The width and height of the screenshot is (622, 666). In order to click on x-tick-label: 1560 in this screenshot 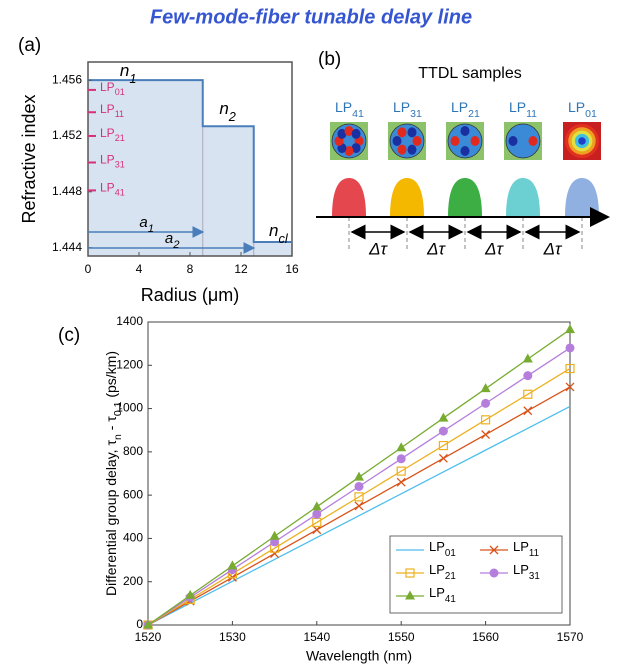, I will do `click(485, 637)`.